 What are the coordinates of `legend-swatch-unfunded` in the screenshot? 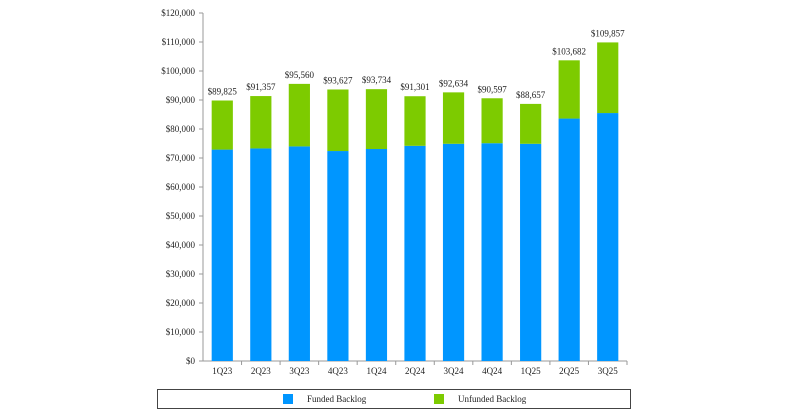 It's located at (439, 399).